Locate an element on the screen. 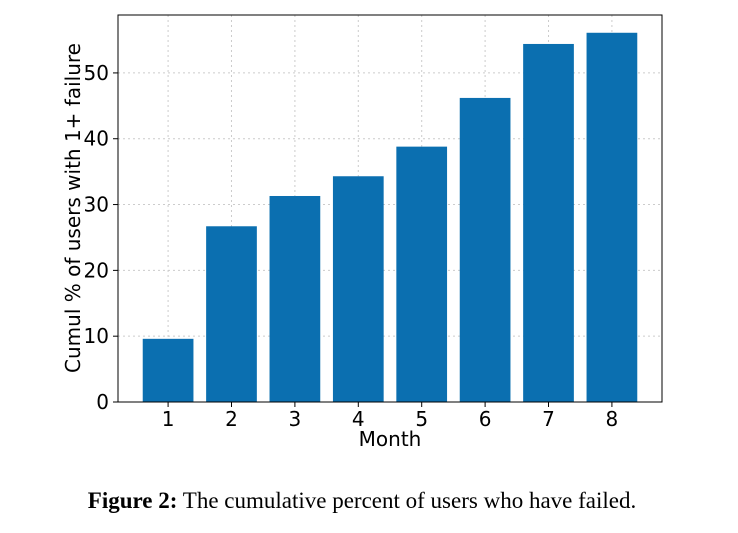  caption-label: Figure 2: is located at coordinates (133, 500).